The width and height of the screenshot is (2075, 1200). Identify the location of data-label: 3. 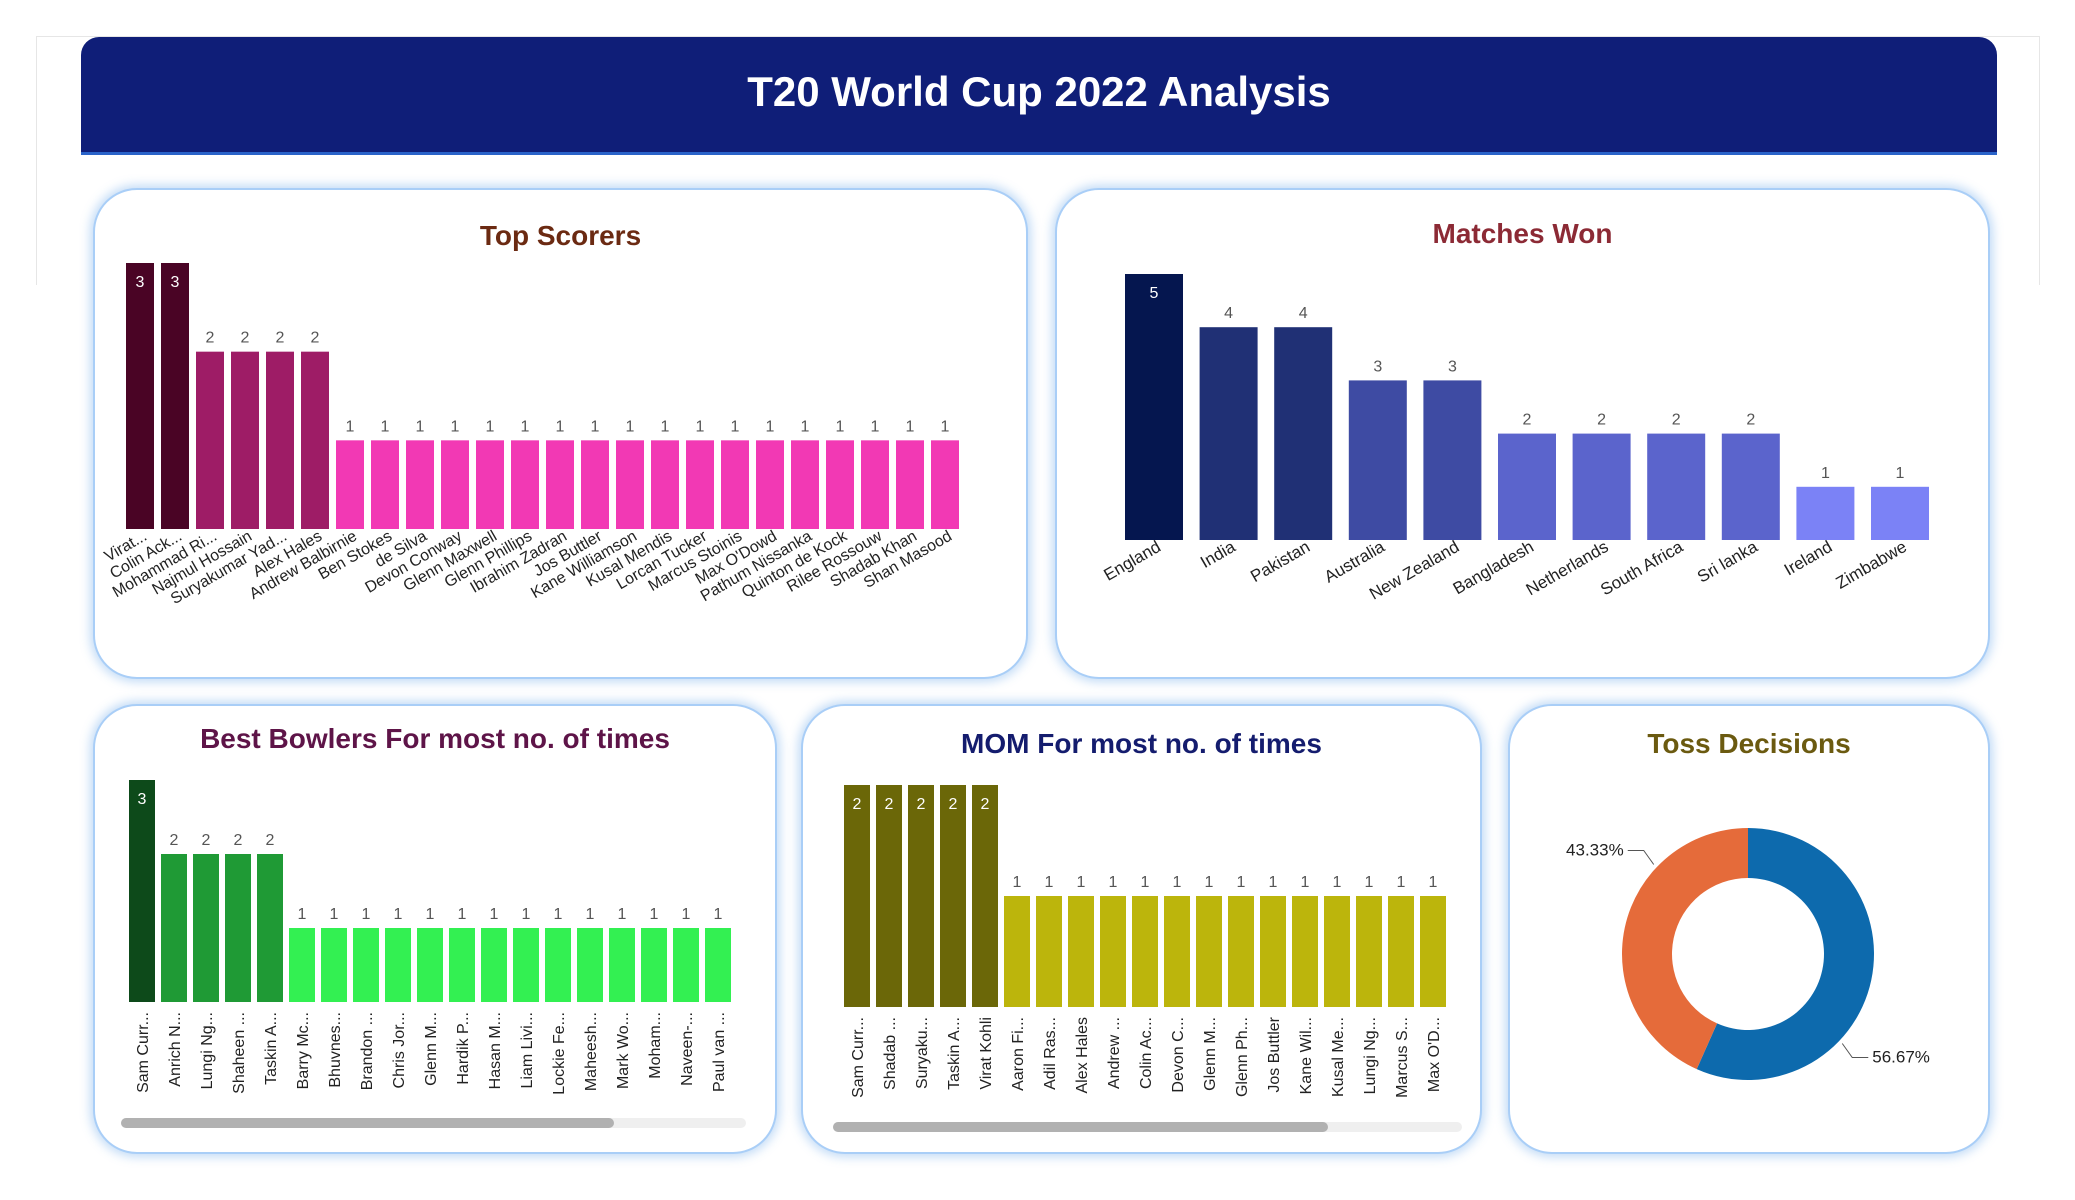
(1377, 366).